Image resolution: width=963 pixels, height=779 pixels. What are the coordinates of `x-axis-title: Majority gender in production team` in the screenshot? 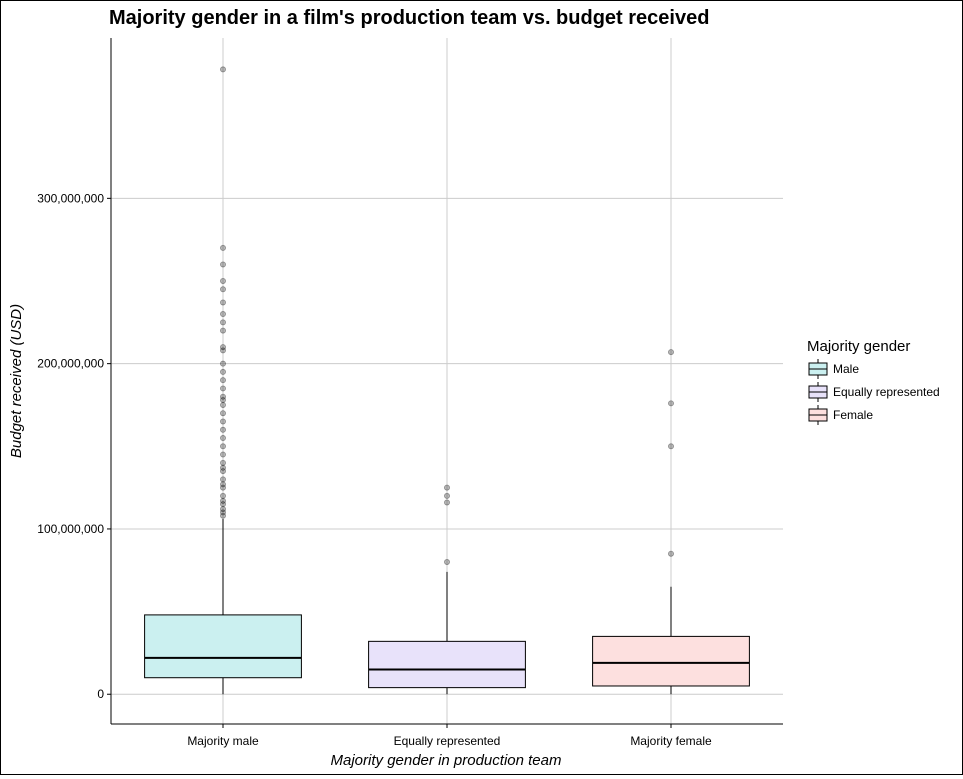 It's located at (446, 760).